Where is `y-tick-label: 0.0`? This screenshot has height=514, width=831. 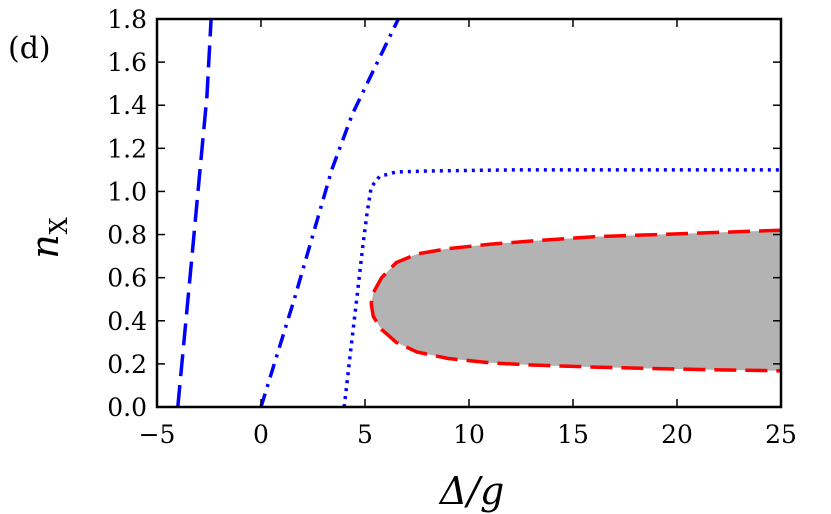
y-tick-label: 0.0 is located at coordinates (127, 407).